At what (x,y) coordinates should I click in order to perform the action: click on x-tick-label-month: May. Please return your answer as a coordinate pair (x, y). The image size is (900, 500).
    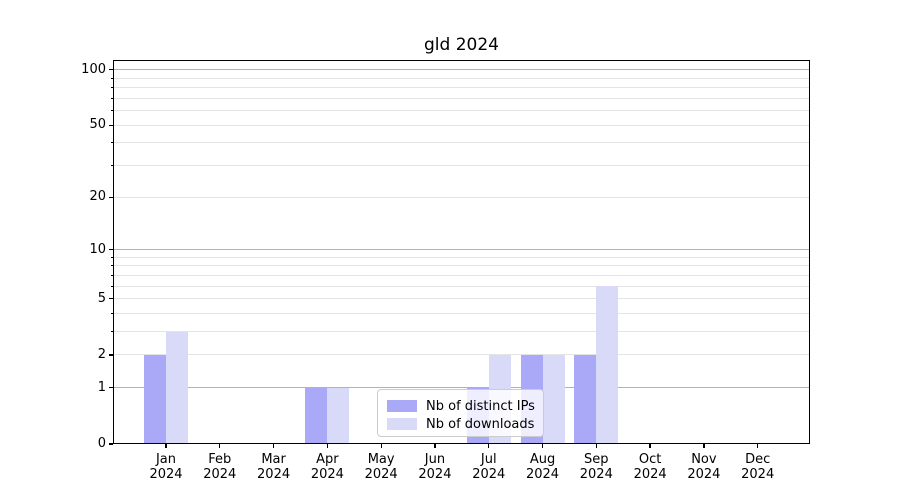
    Looking at the image, I should click on (381, 459).